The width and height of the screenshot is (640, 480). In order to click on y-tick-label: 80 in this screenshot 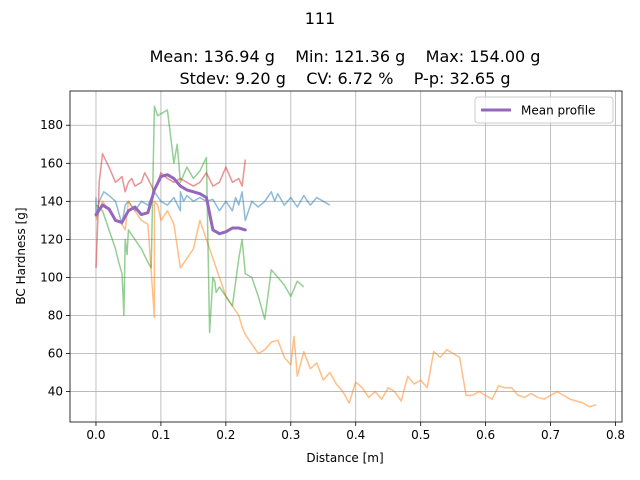, I will do `click(55, 315)`.